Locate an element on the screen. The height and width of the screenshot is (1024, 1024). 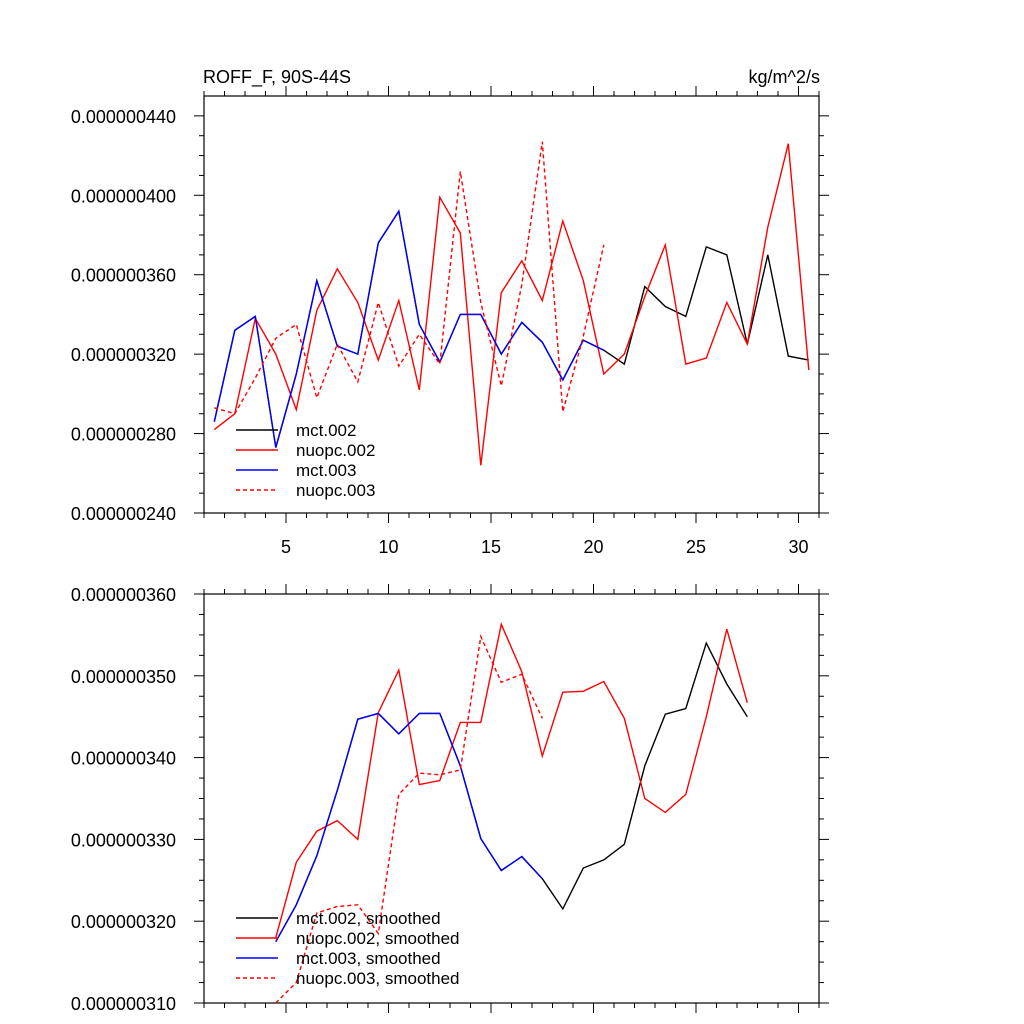
top-x-tick-label: 20 is located at coordinates (593, 547).